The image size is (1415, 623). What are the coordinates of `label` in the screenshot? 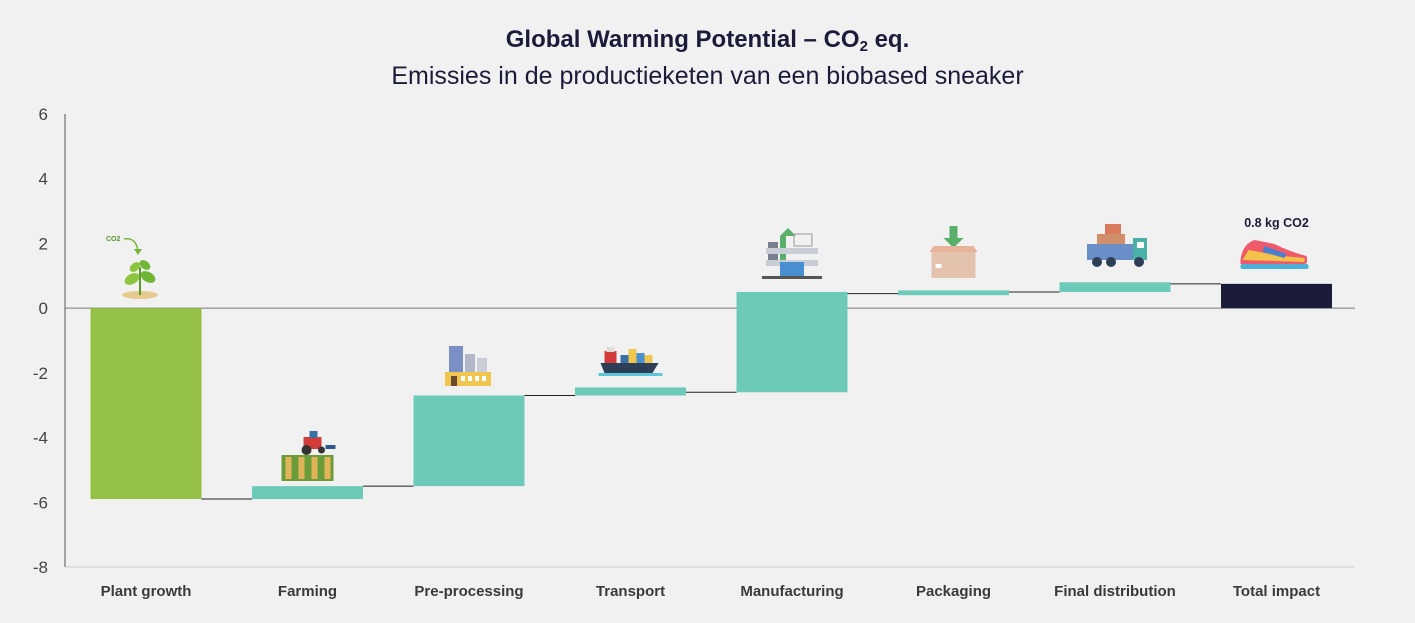 It's located at (938, 266).